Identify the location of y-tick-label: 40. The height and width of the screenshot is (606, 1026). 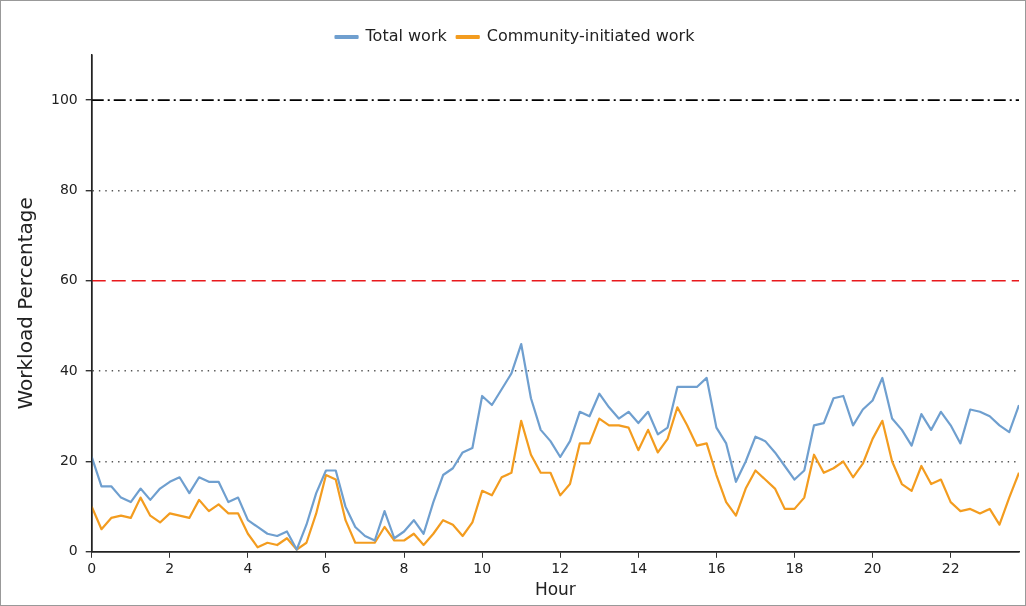
(68, 369).